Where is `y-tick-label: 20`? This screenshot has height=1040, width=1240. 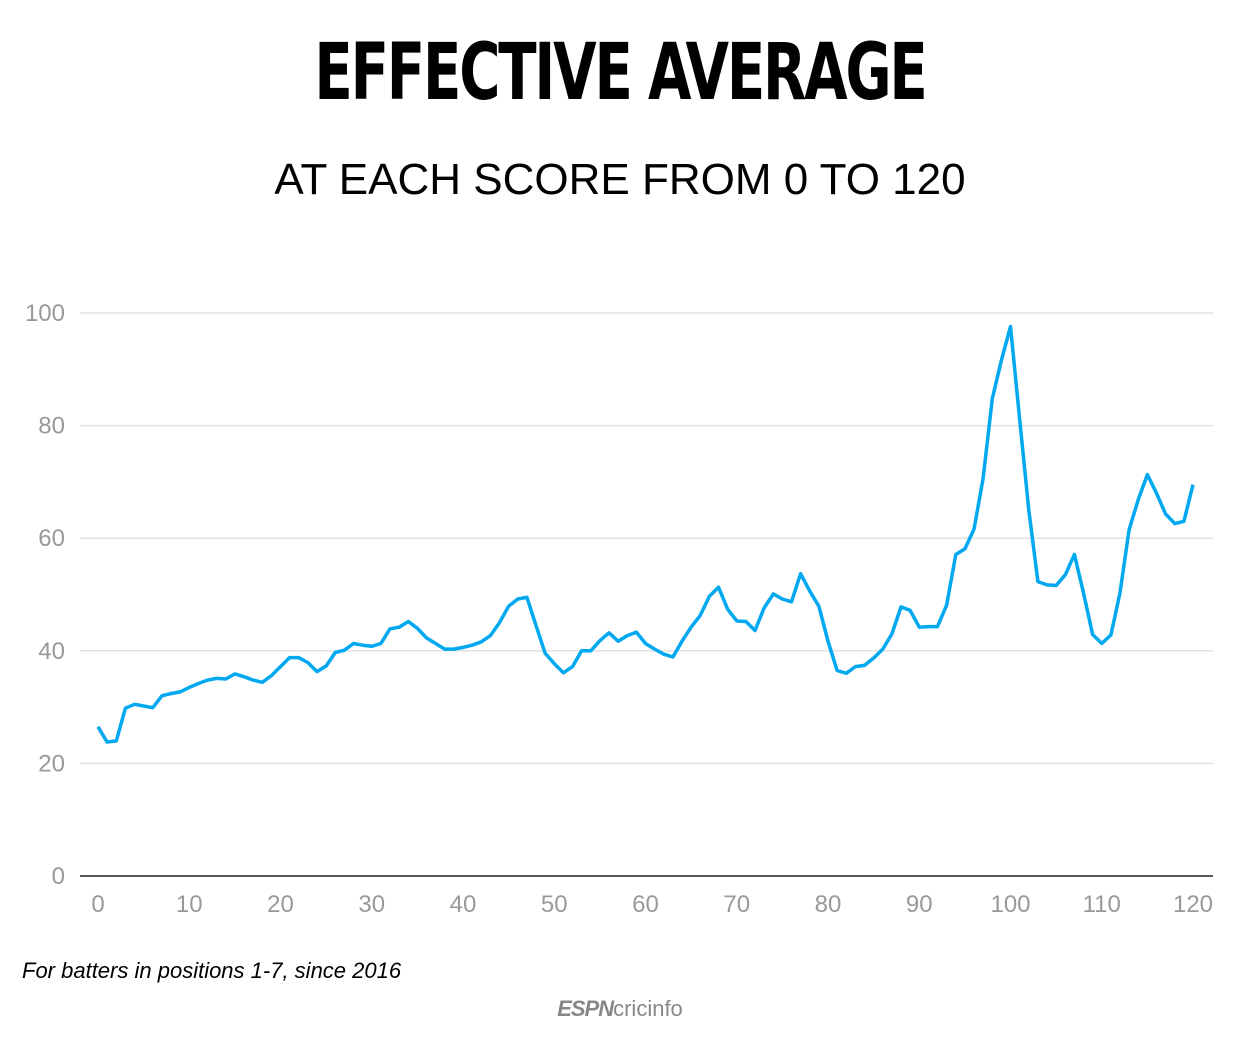
y-tick-label: 20 is located at coordinates (51, 763).